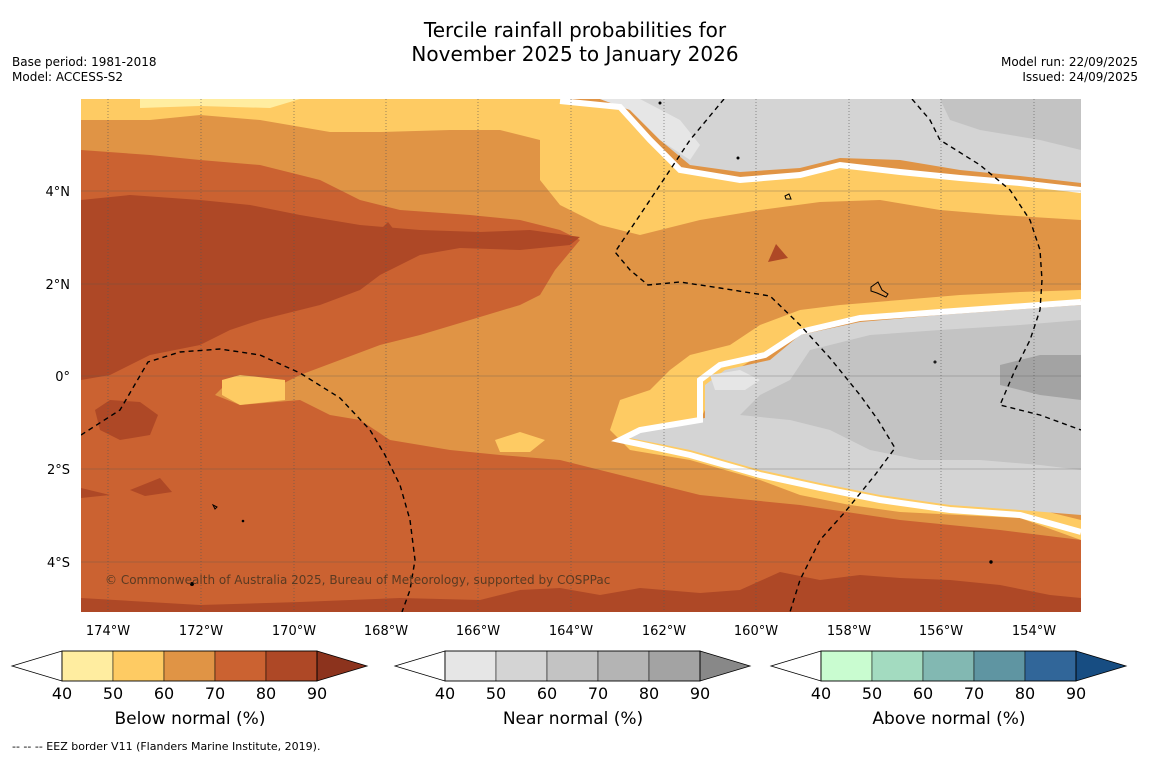 Image resolution: width=1150 pixels, height=758 pixels. I want to click on colorbar-below-outline, so click(189, 666).